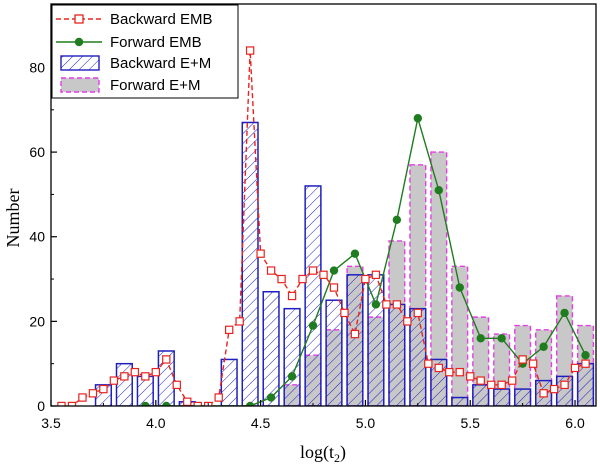 Image resolution: width=600 pixels, height=465 pixels. What do you see at coordinates (37, 67) in the screenshot?
I see `y-tick-label: 80` at bounding box center [37, 67].